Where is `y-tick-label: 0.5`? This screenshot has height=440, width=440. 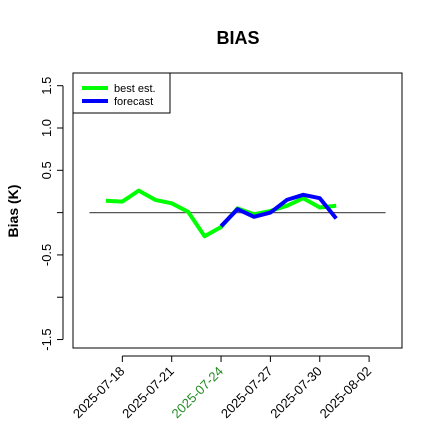 y-tick-label: 0.5 is located at coordinates (46, 170).